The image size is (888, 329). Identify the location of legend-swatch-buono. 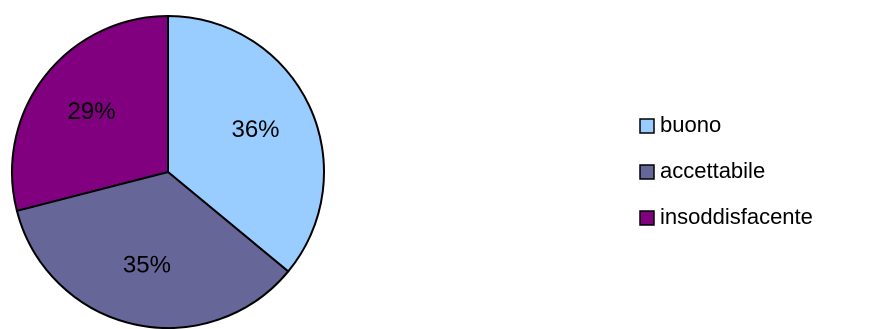
(647, 126).